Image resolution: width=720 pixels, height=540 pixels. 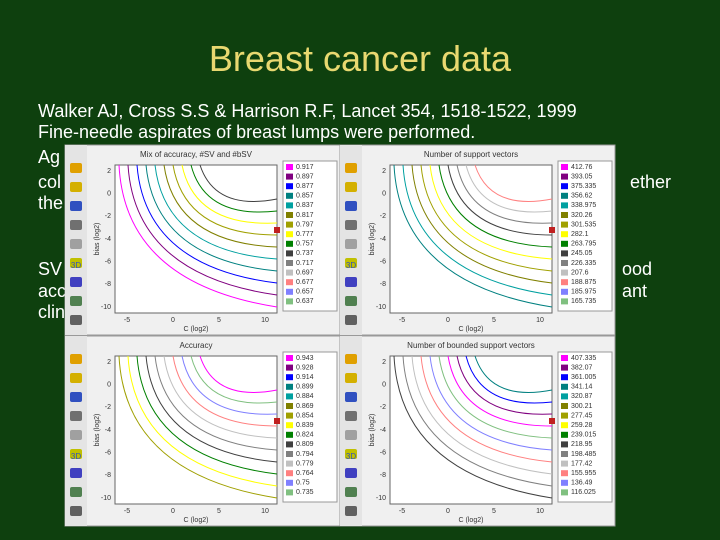 I want to click on legend-label: 155.955, so click(x=583, y=473).